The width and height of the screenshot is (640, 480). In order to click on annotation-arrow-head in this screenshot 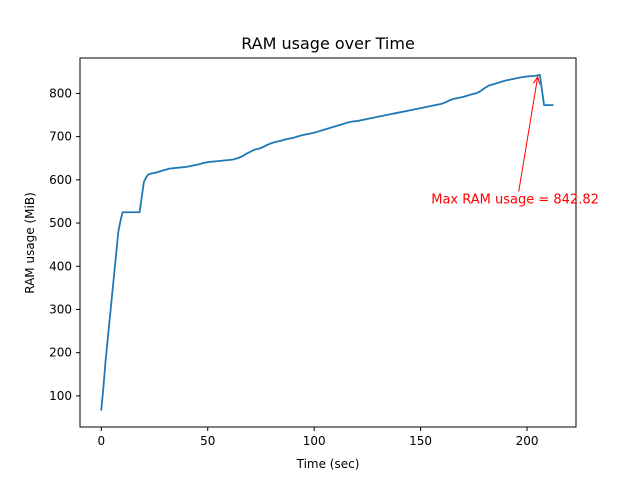, I will do `click(536, 80)`.